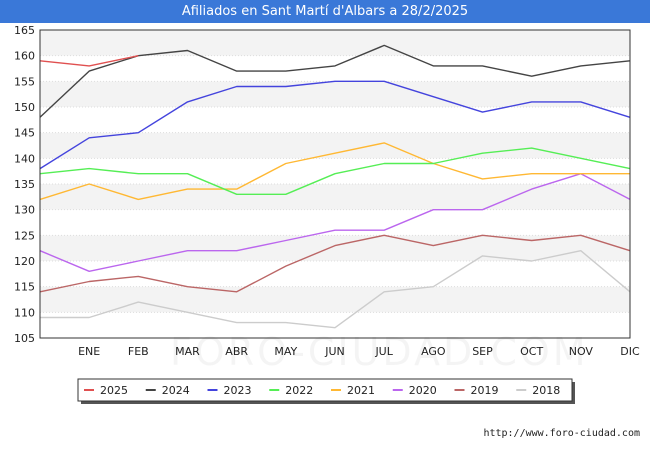 The width and height of the screenshot is (650, 450). I want to click on series-line-2022, so click(335, 171).